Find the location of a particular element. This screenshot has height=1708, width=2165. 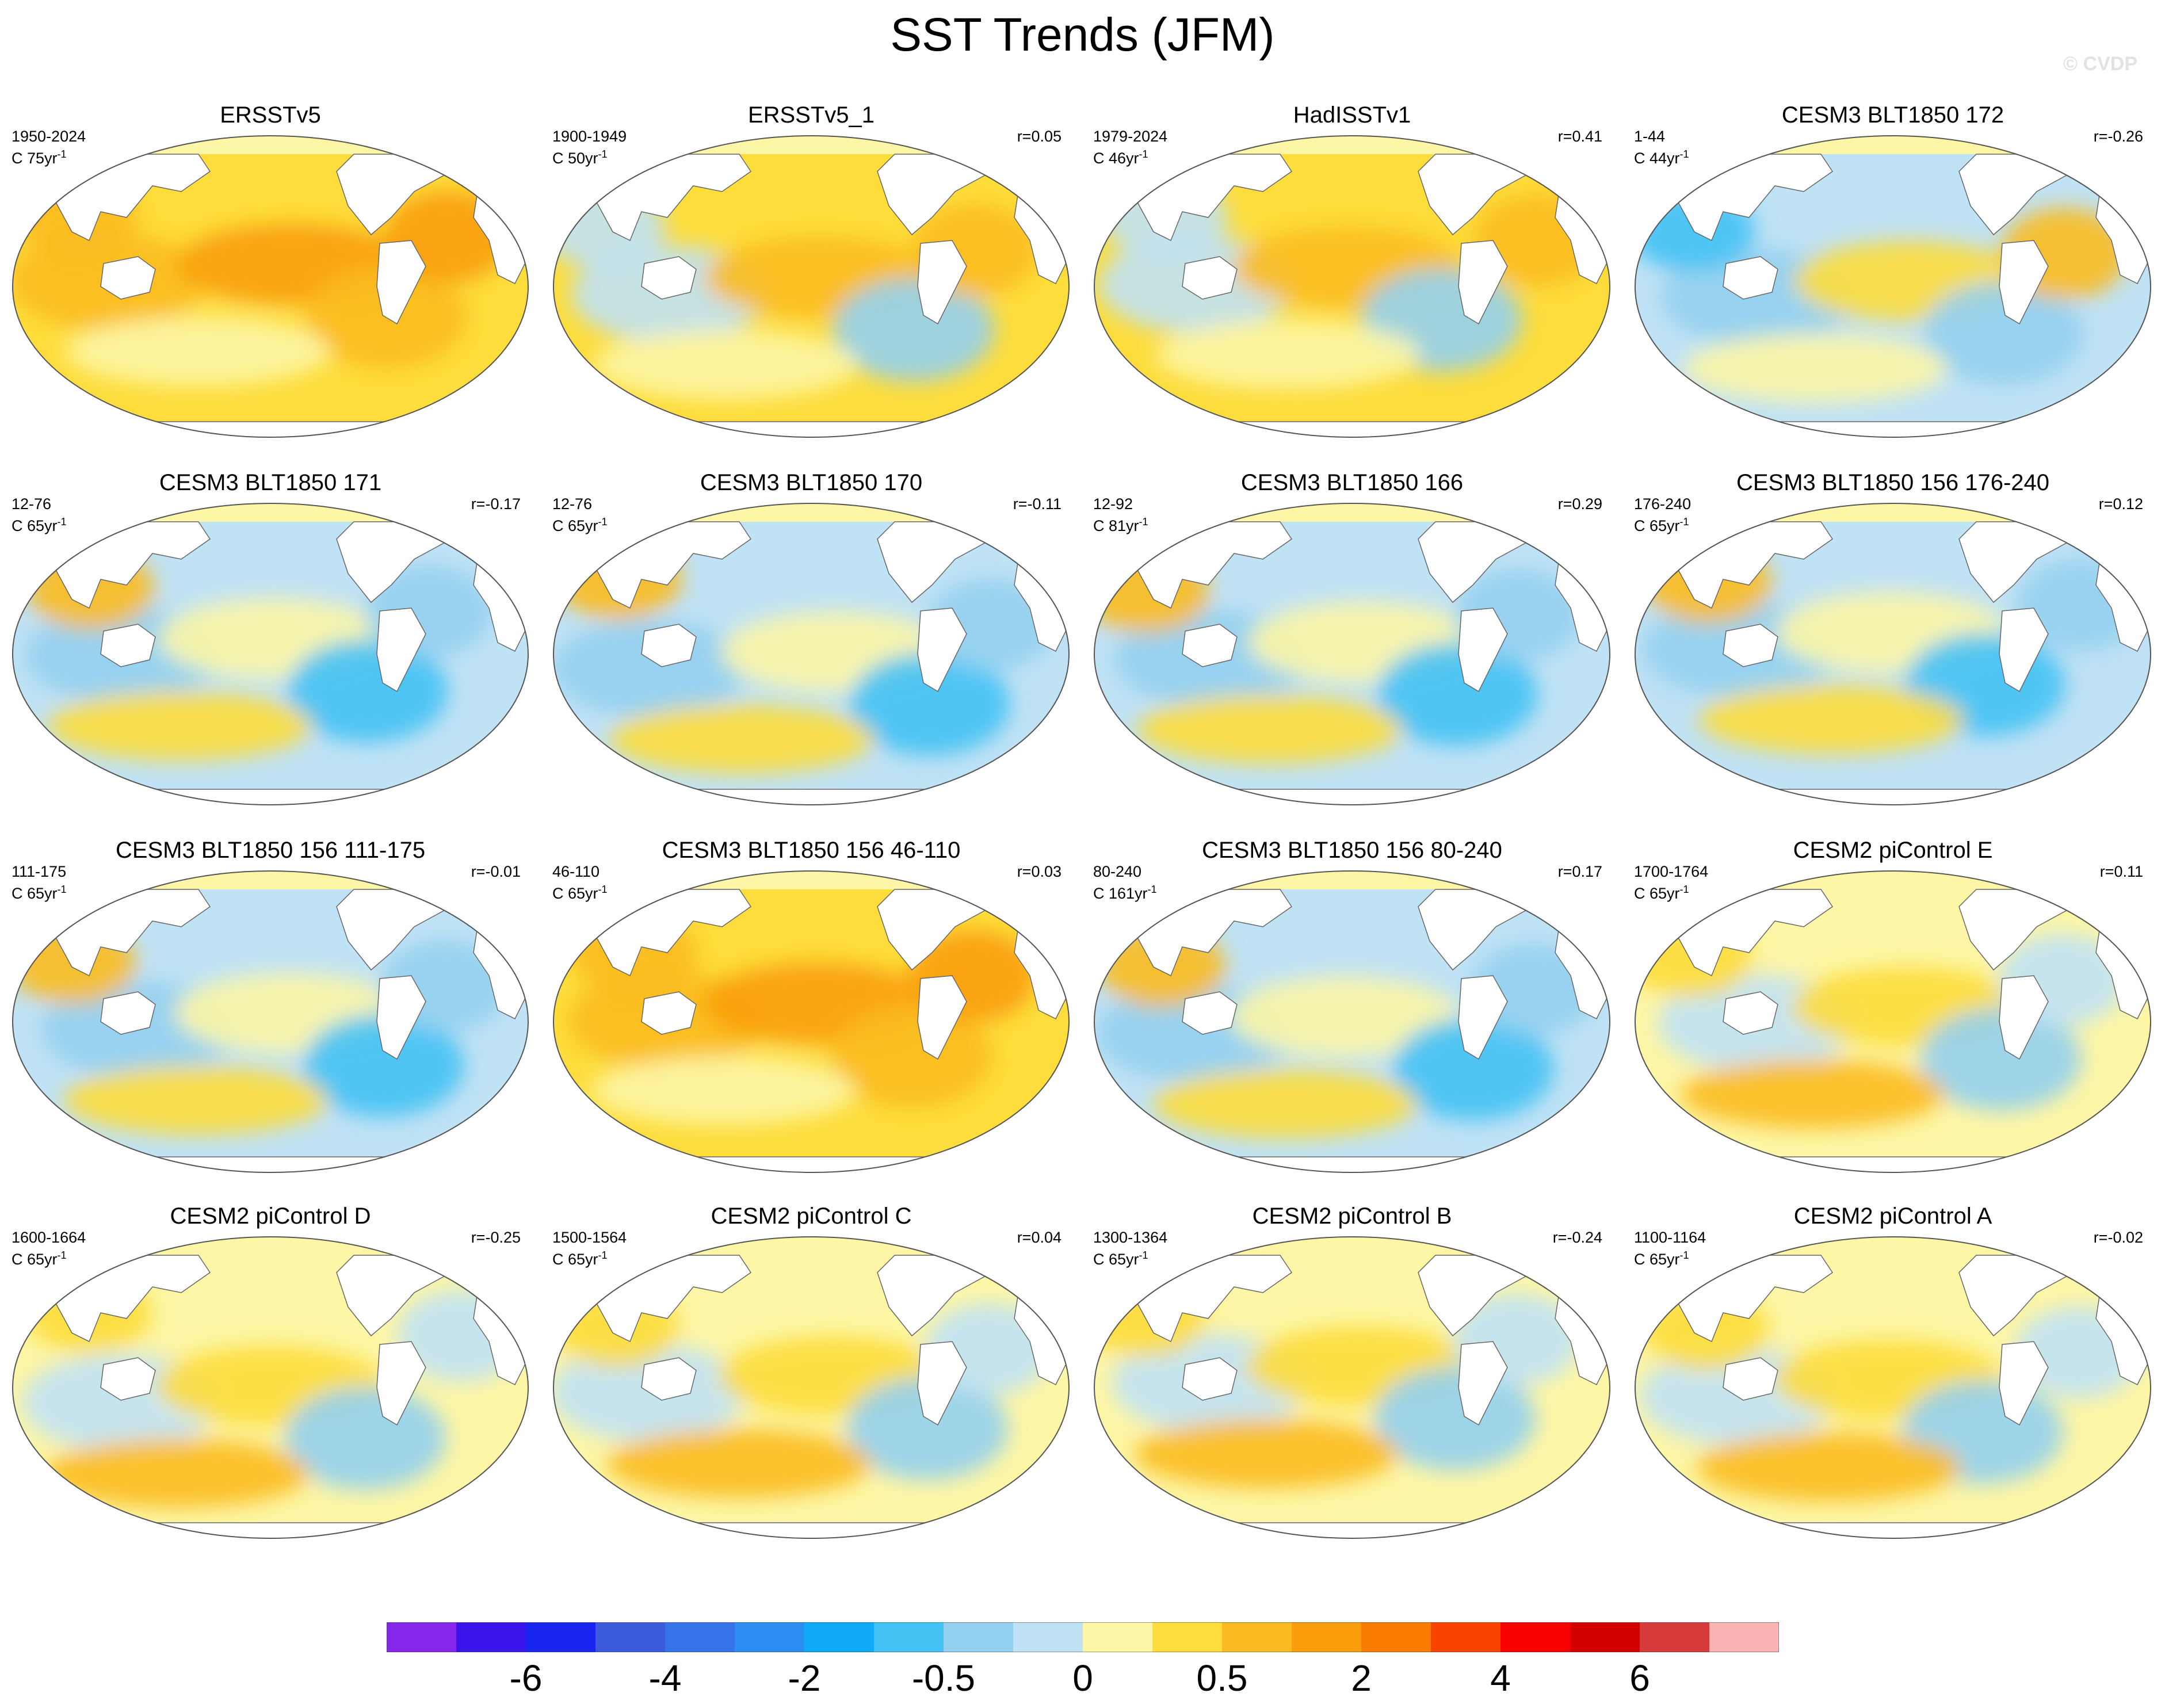

figure-title: SST Trends (JFM) is located at coordinates (1082, 35).